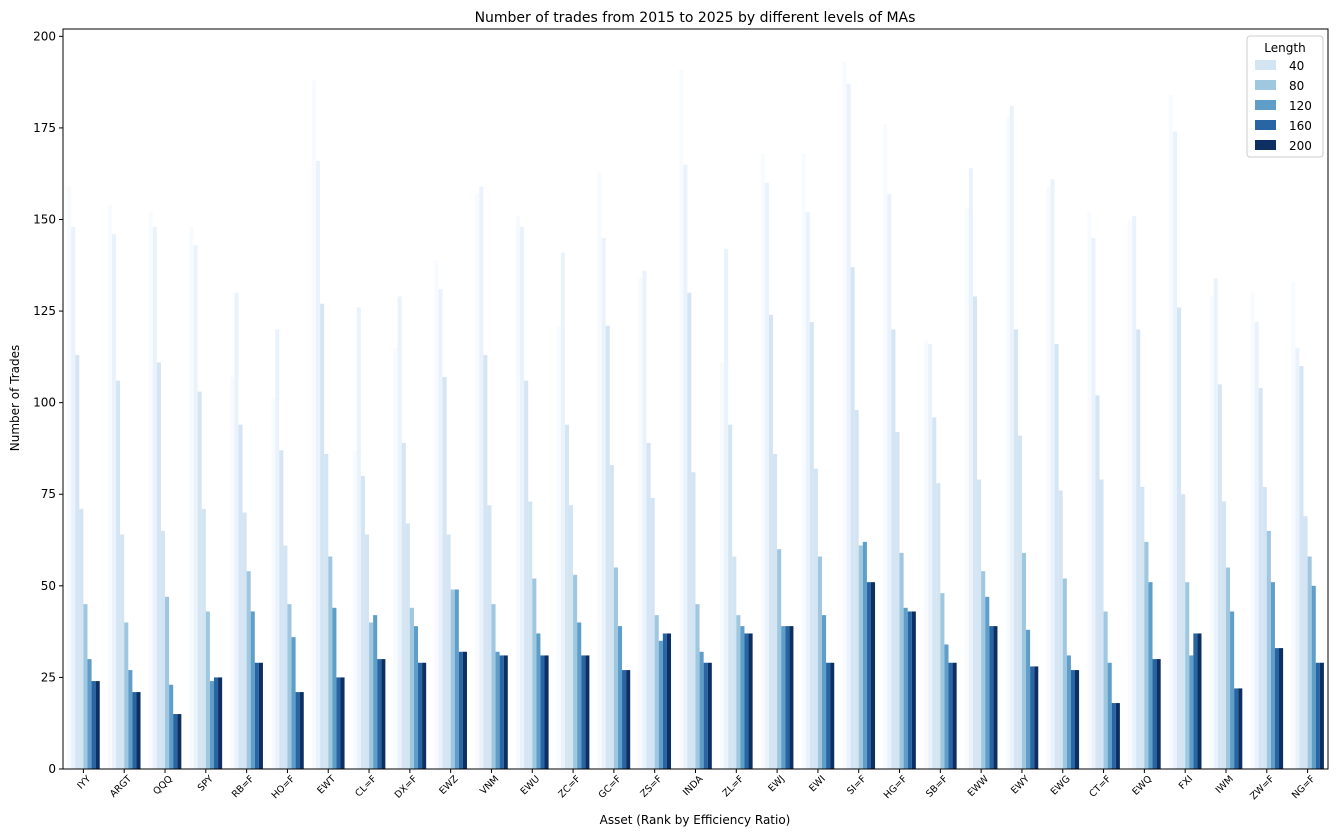 This screenshot has height=836, width=1337. I want to click on x-tick-label: EWQ, so click(1142, 786).